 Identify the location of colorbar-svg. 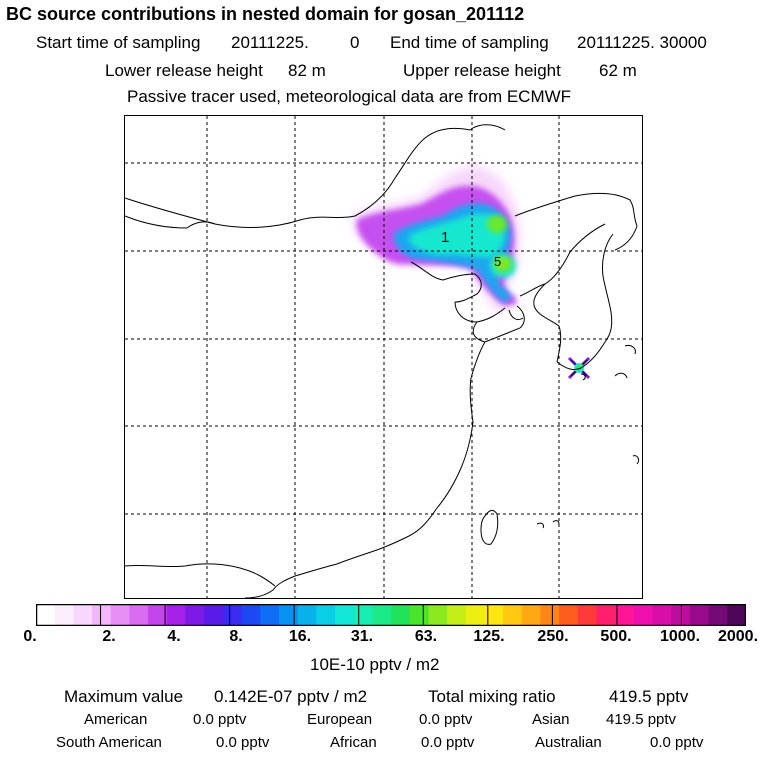
(391, 615).